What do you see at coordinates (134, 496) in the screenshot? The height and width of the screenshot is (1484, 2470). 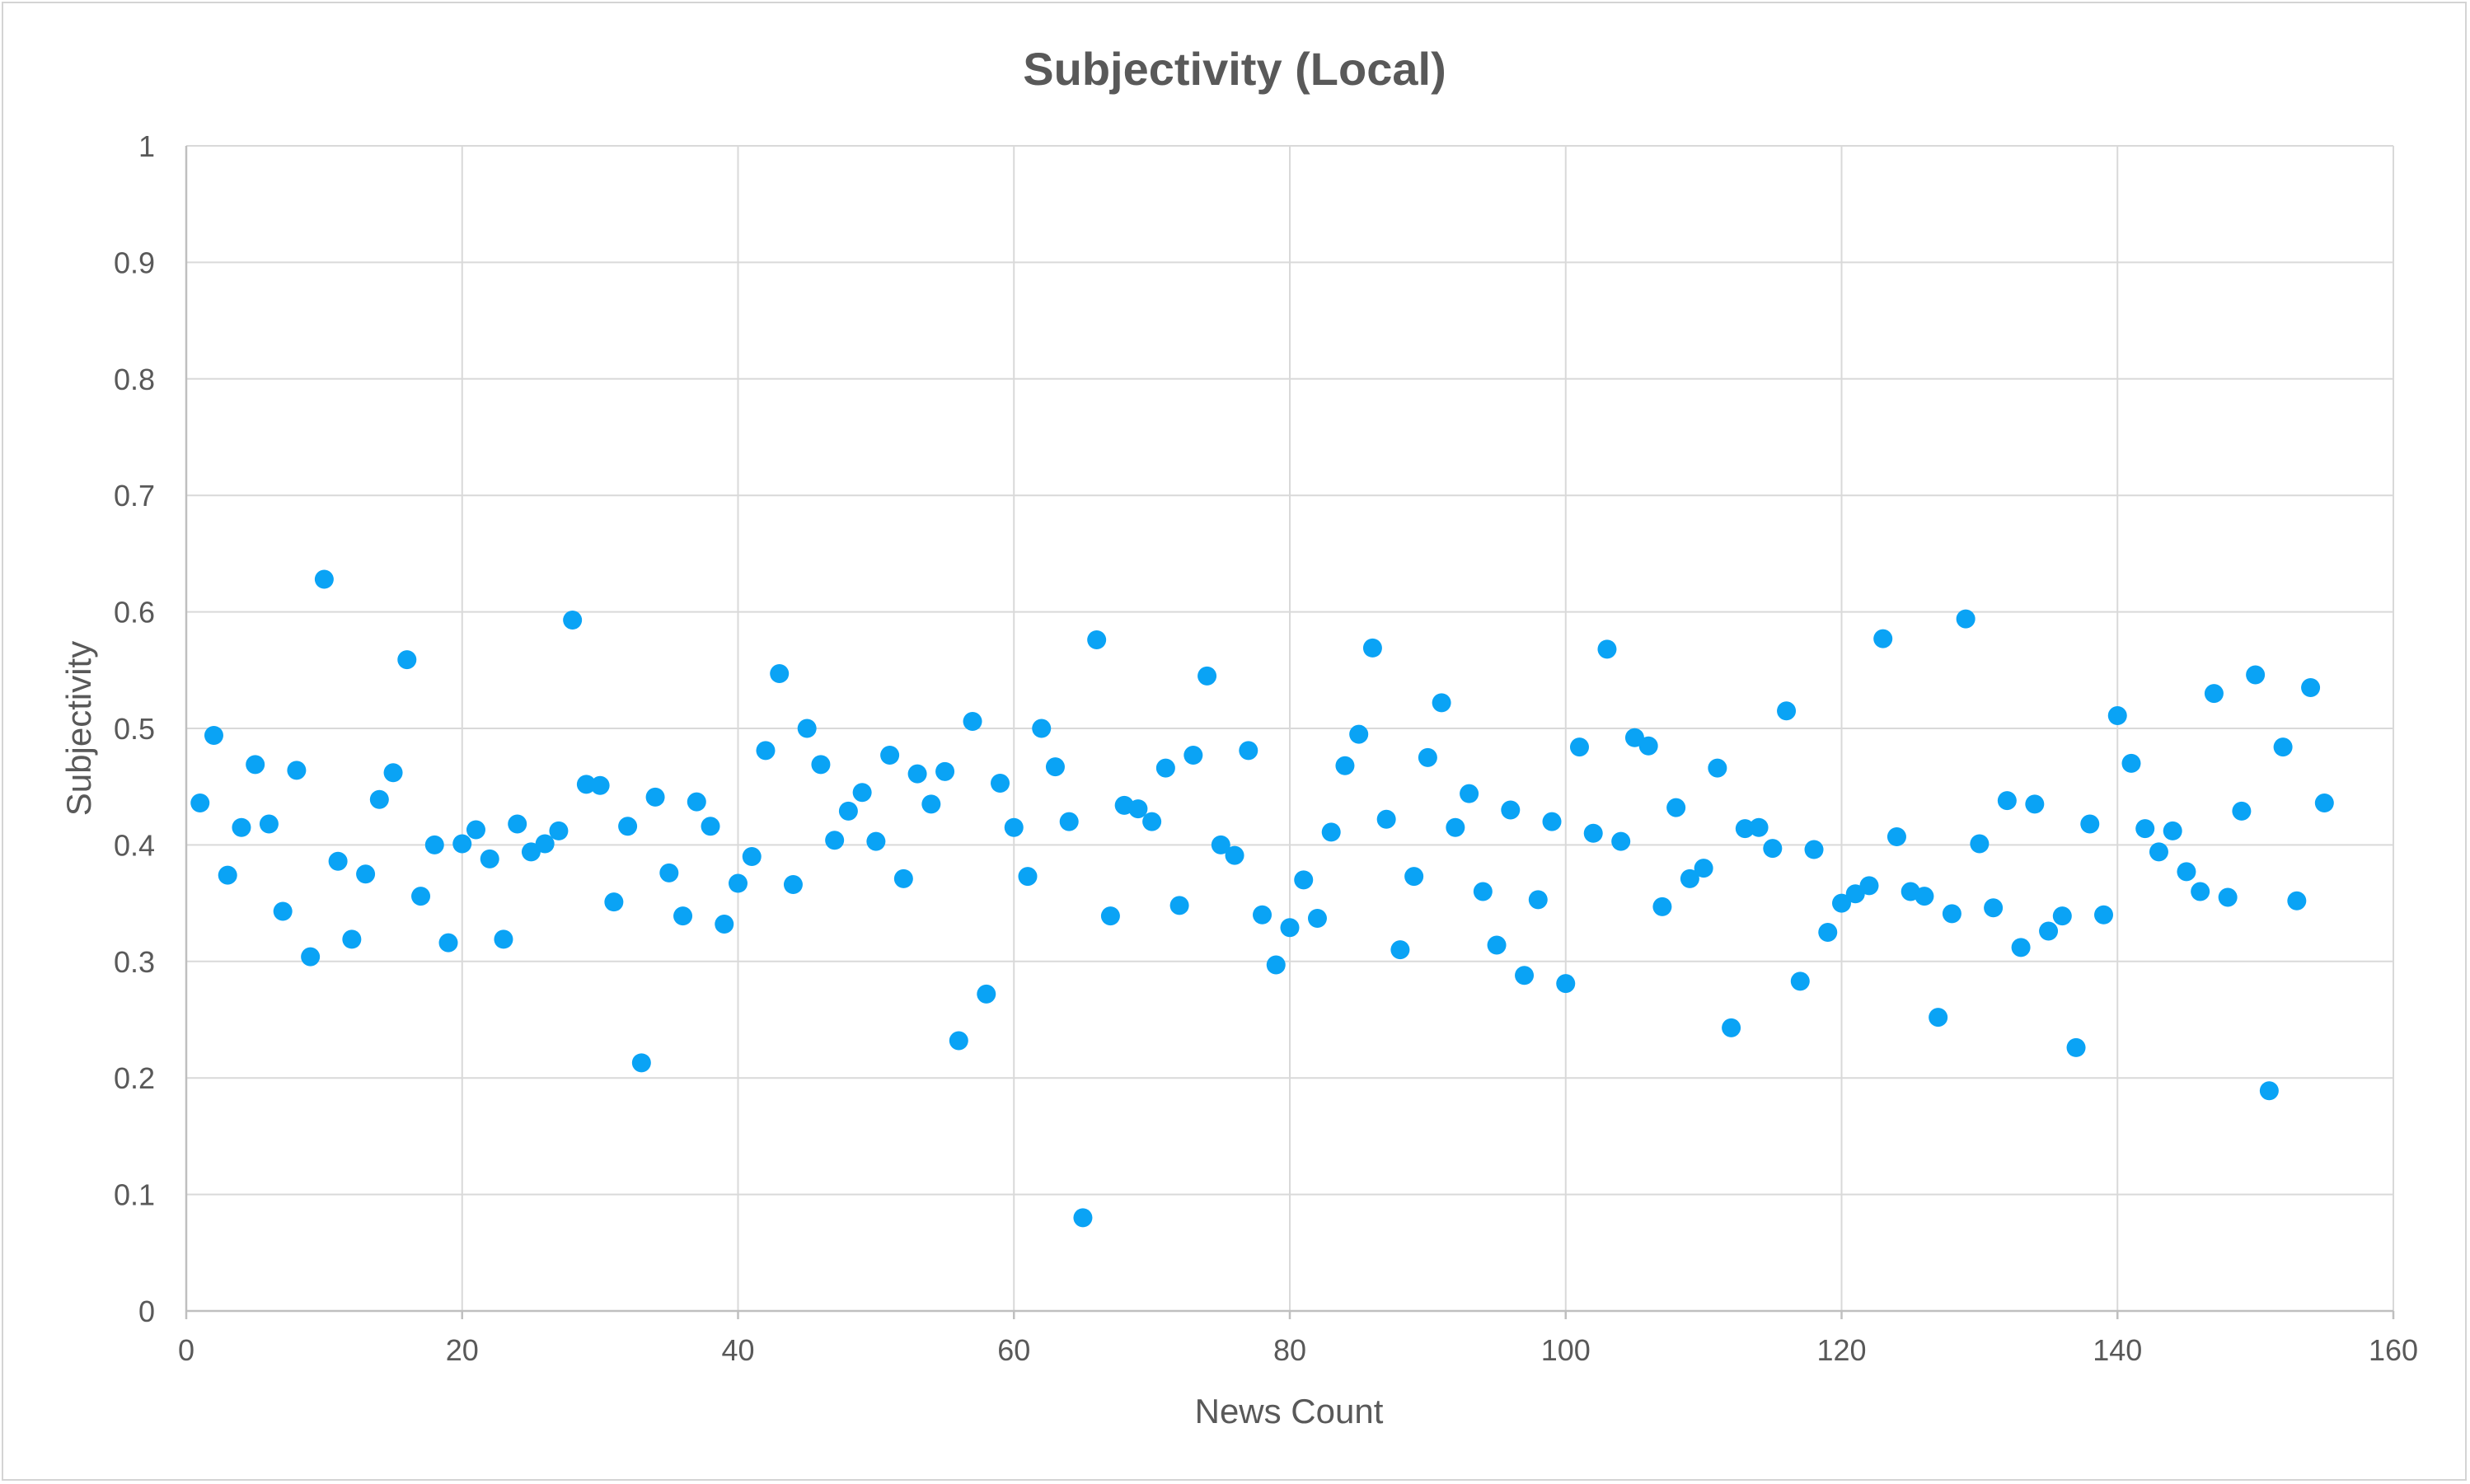 I see `y-tick-label: 0.7` at bounding box center [134, 496].